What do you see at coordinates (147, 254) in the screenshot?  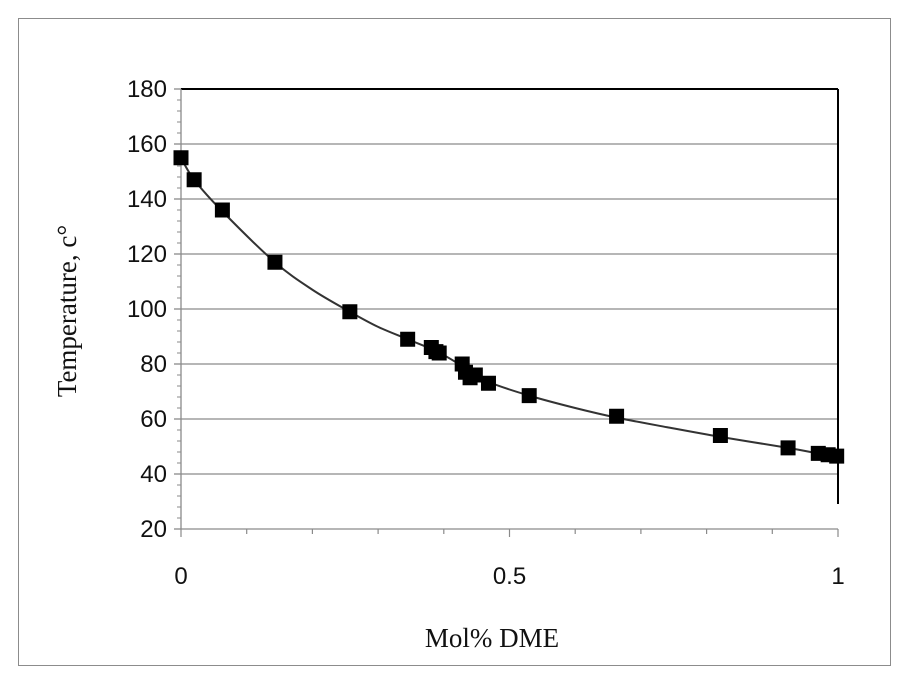 I see `y-tick-label-120: 120` at bounding box center [147, 254].